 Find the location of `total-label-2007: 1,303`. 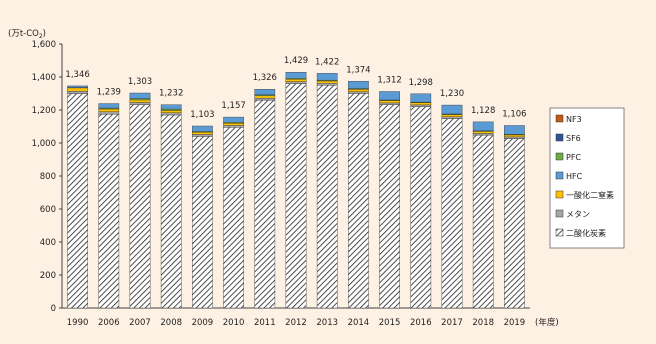

total-label-2007: 1,303 is located at coordinates (140, 82).